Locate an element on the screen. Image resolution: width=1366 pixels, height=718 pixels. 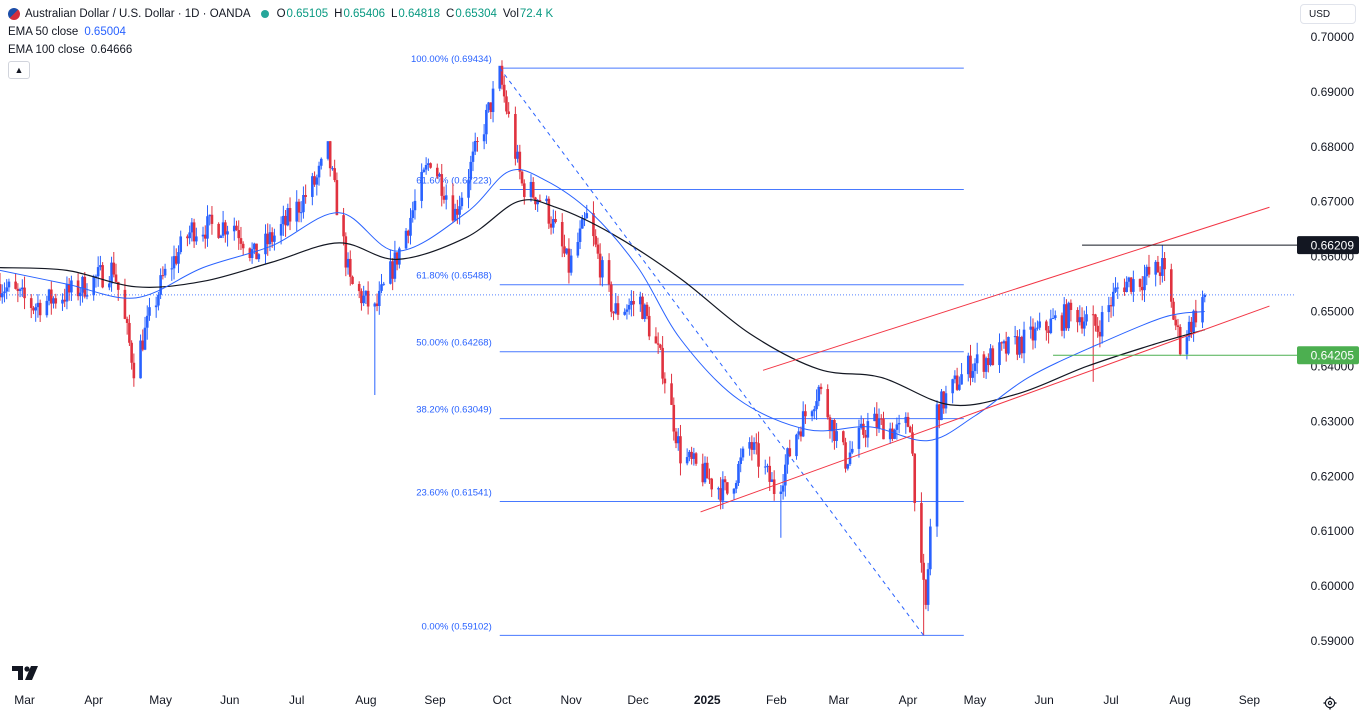
currency-label: USD is located at coordinates (1320, 14).